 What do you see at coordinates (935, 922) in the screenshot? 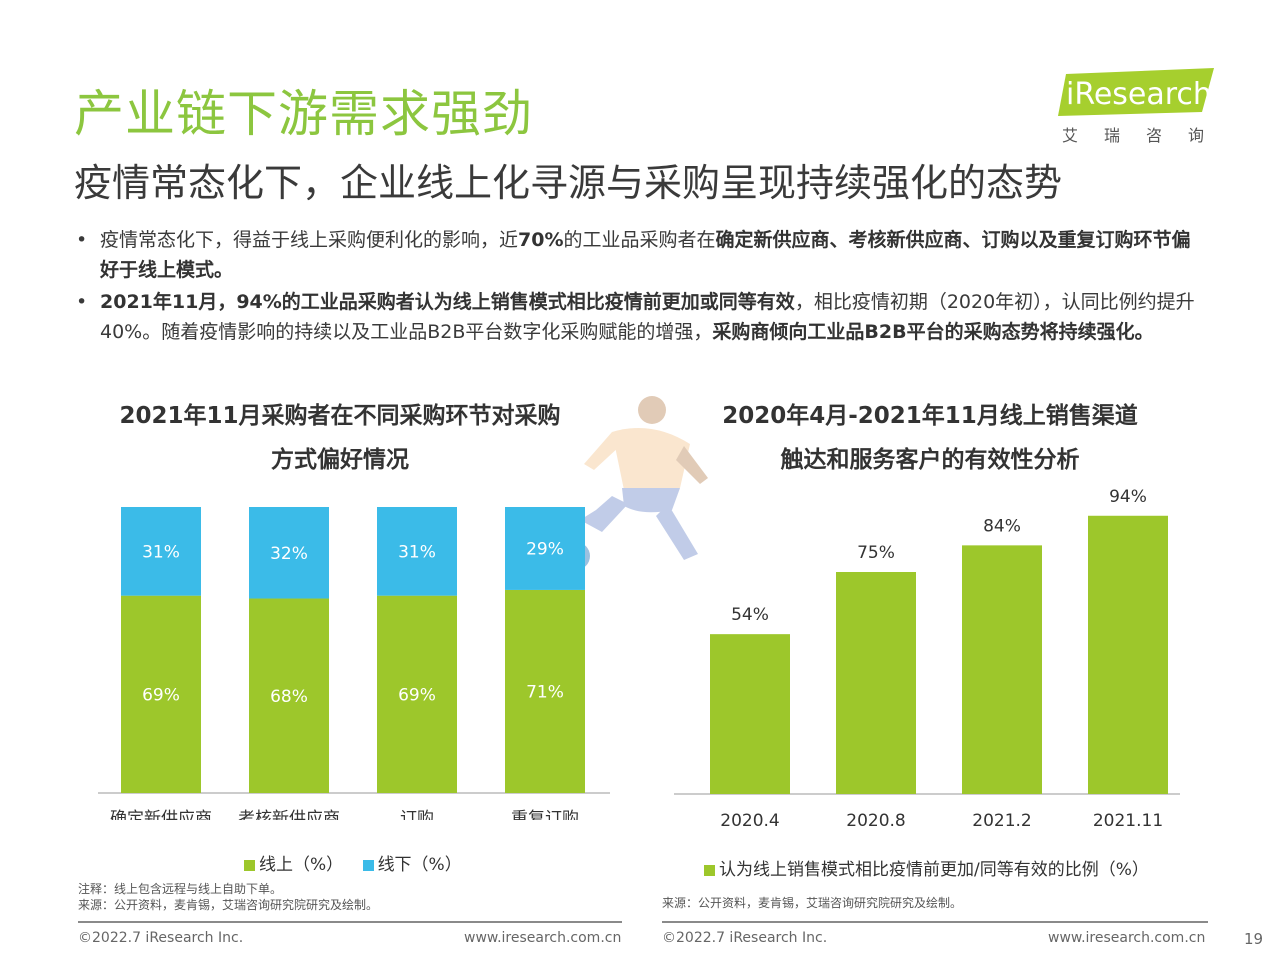
I see `footer-rule-right` at bounding box center [935, 922].